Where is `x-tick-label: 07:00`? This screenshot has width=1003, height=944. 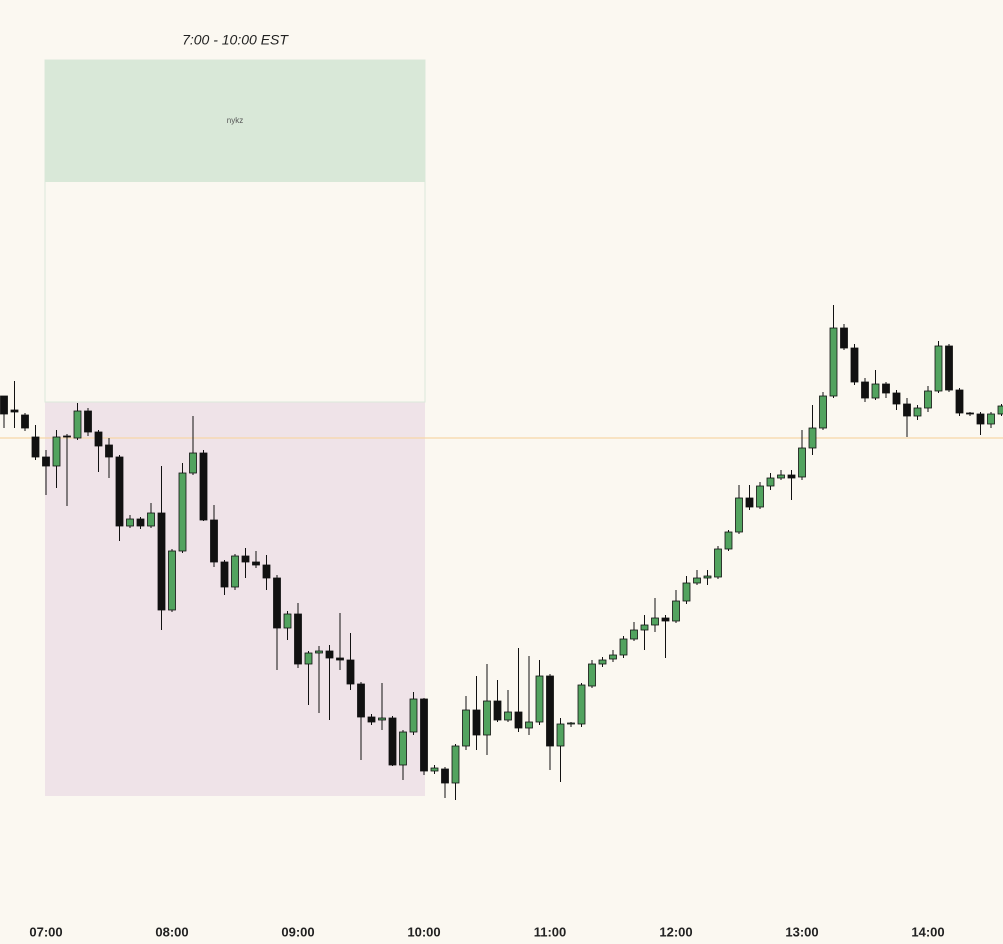 x-tick-label: 07:00 is located at coordinates (45, 931).